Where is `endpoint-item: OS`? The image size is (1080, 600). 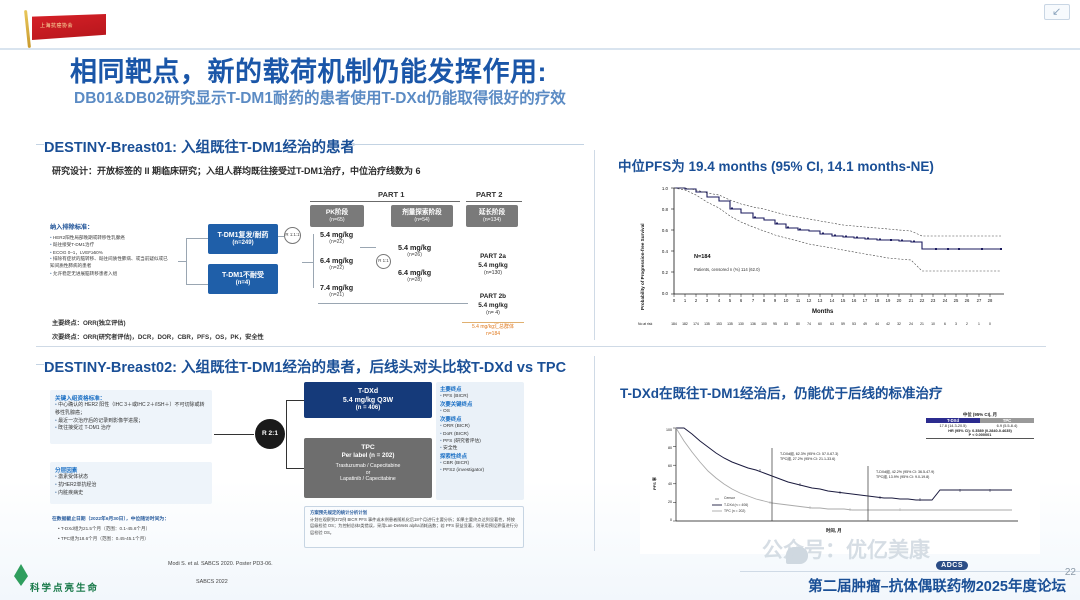 endpoint-item: OS is located at coordinates (480, 411).